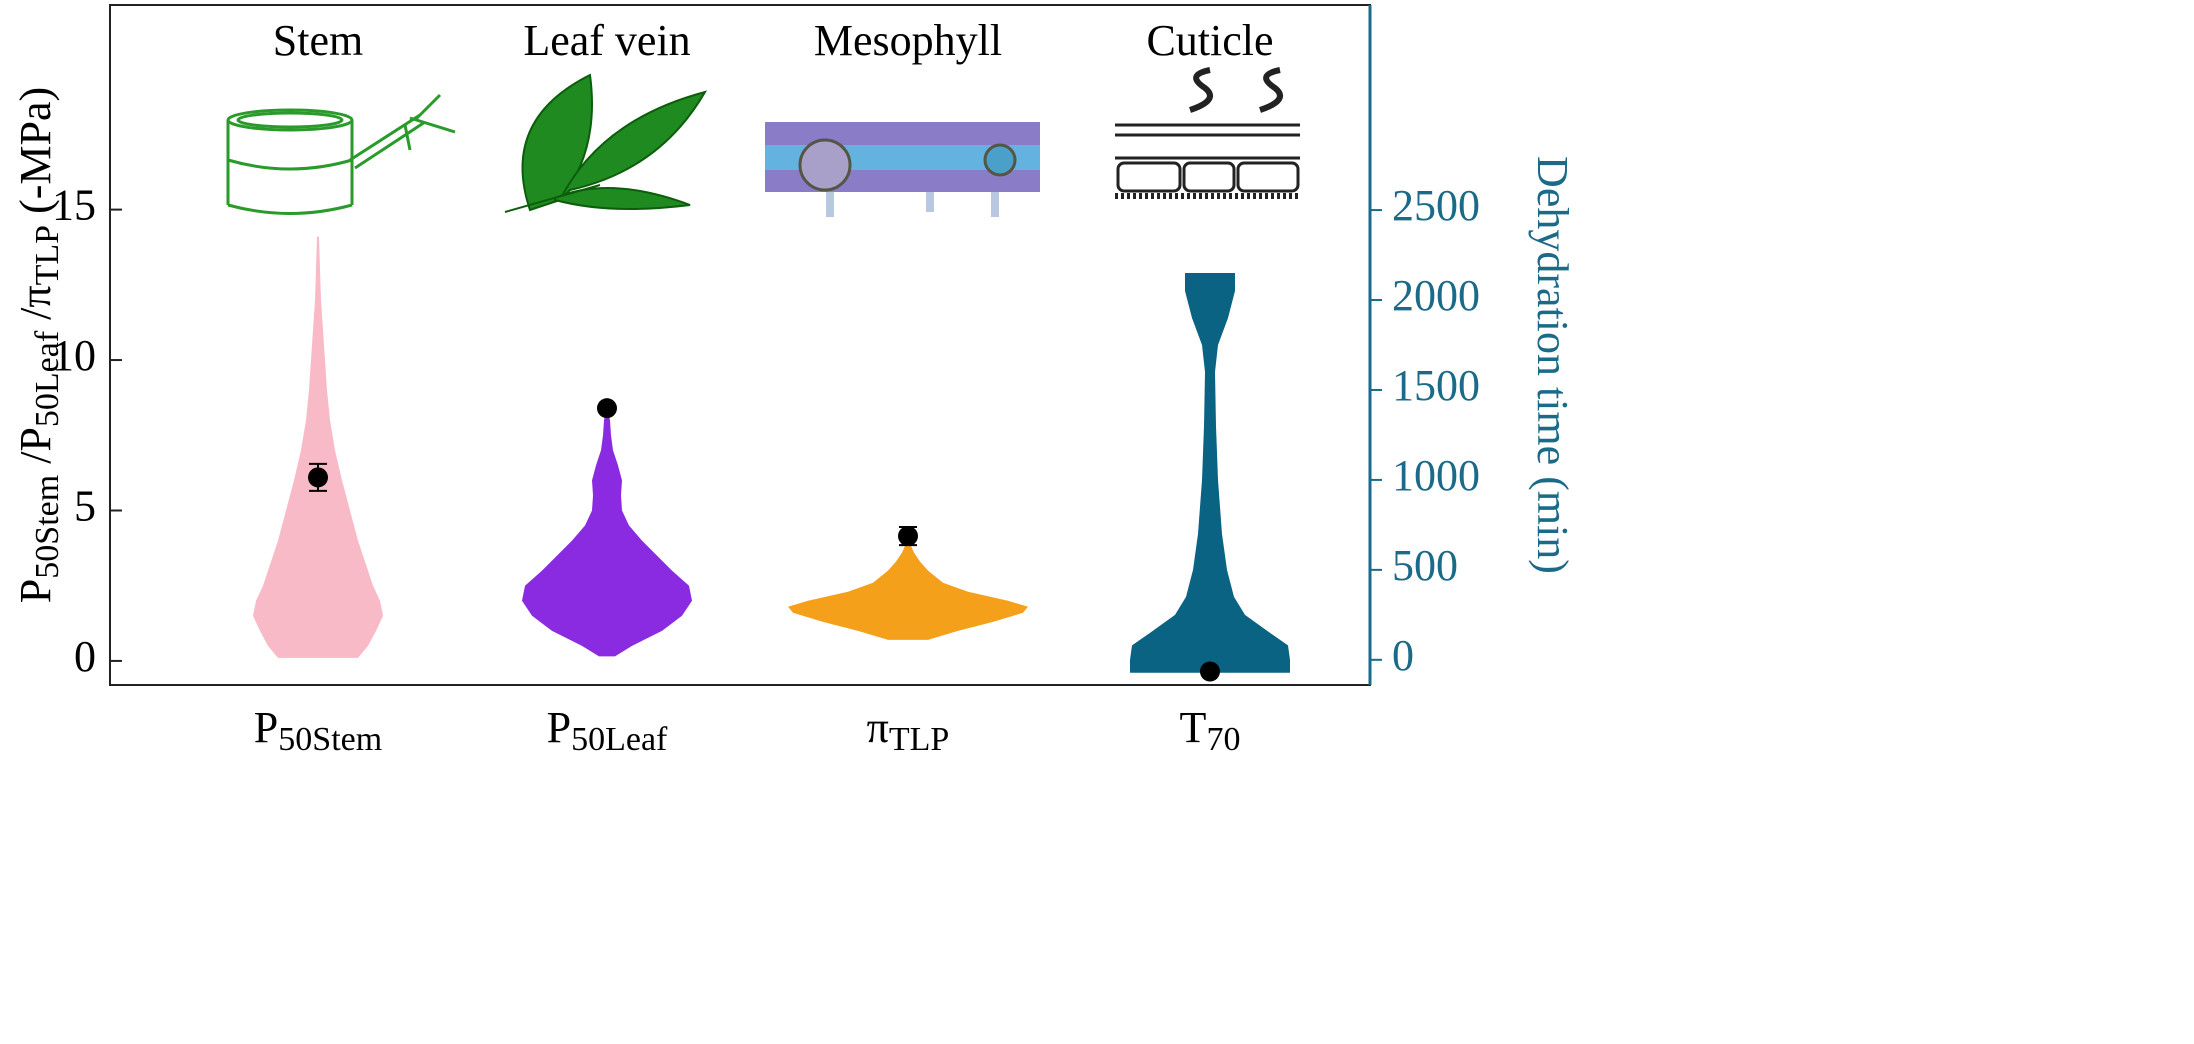 Image resolution: width=2194 pixels, height=1044 pixels. I want to click on leaf-icon, so click(606, 143).